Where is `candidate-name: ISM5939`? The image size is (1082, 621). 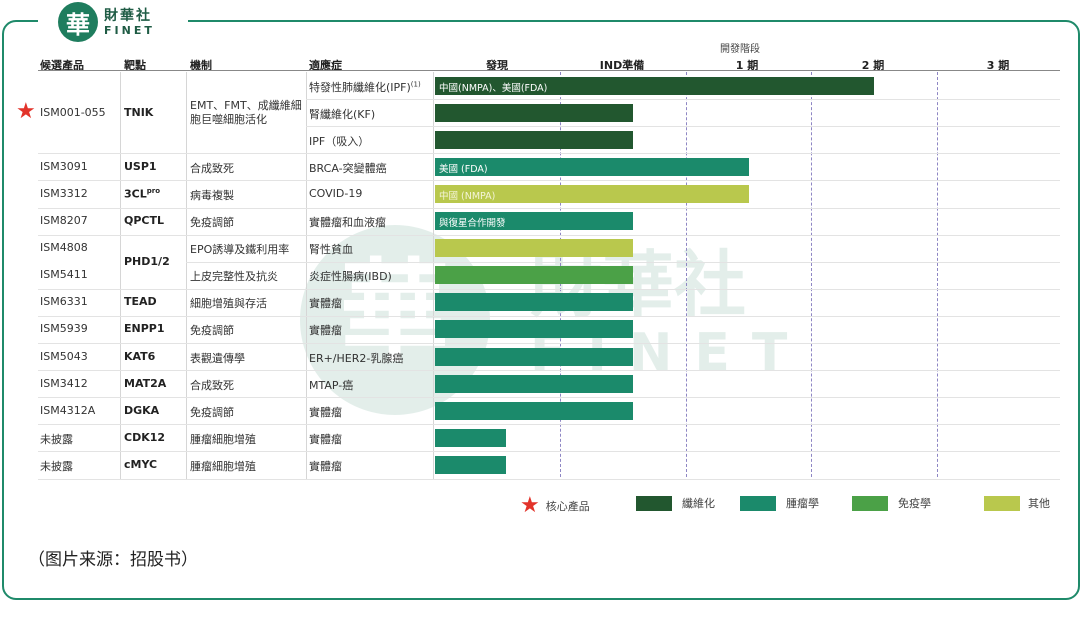
candidate-name: ISM5939 is located at coordinates (64, 329).